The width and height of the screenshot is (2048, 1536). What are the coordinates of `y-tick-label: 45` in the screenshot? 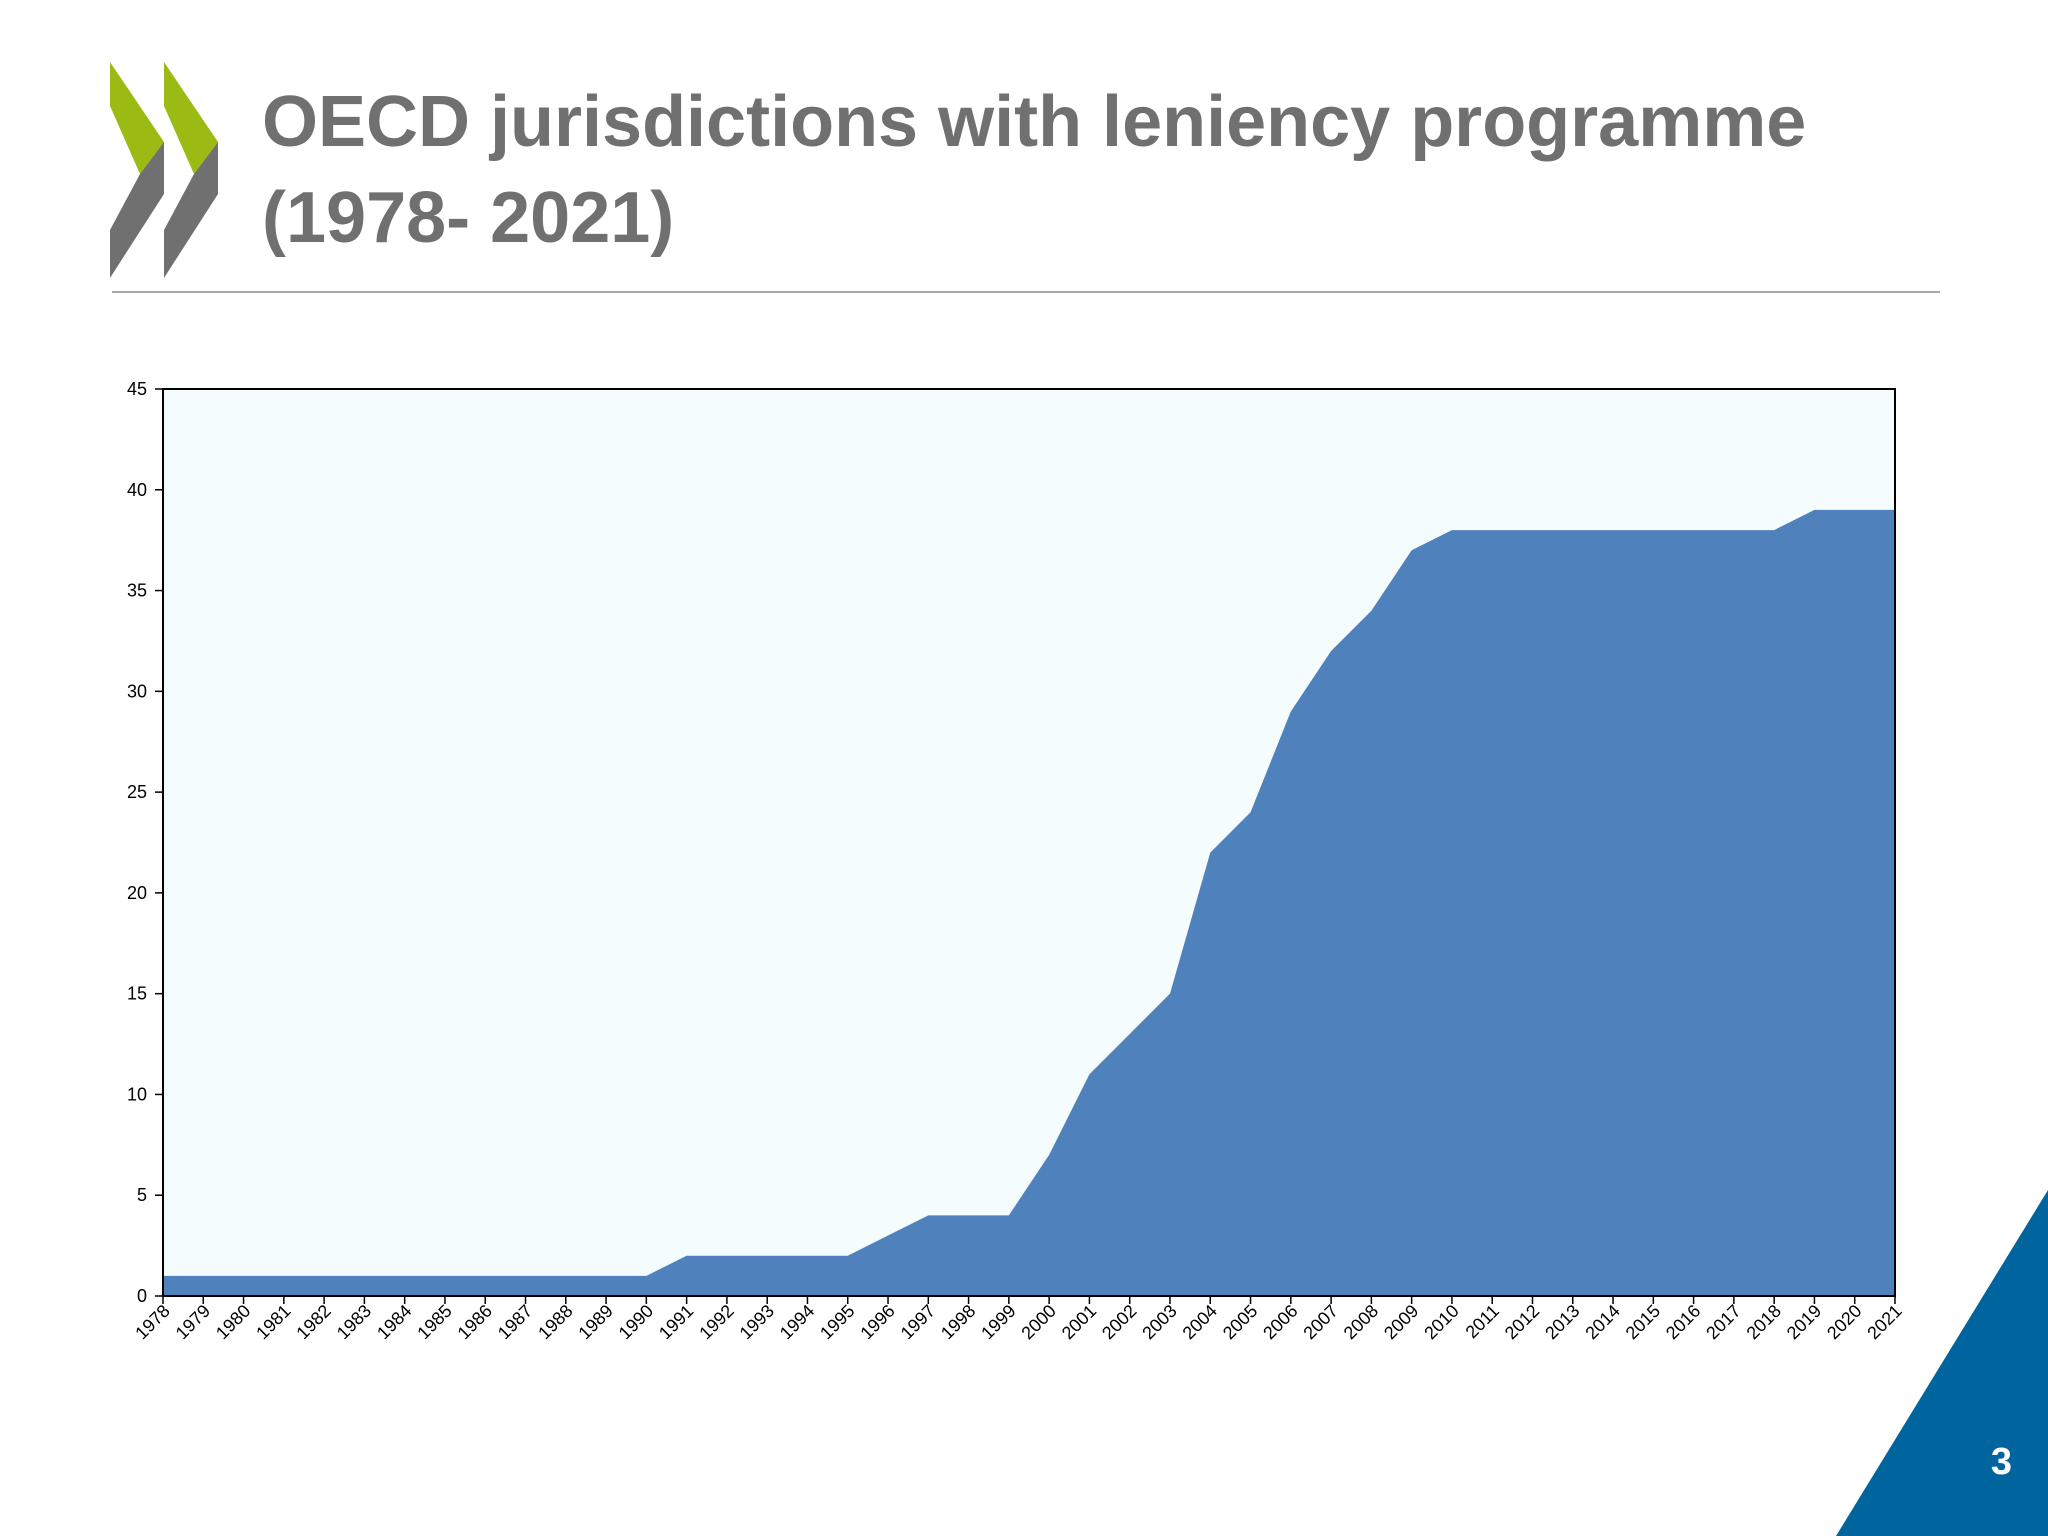 It's located at (137, 389).